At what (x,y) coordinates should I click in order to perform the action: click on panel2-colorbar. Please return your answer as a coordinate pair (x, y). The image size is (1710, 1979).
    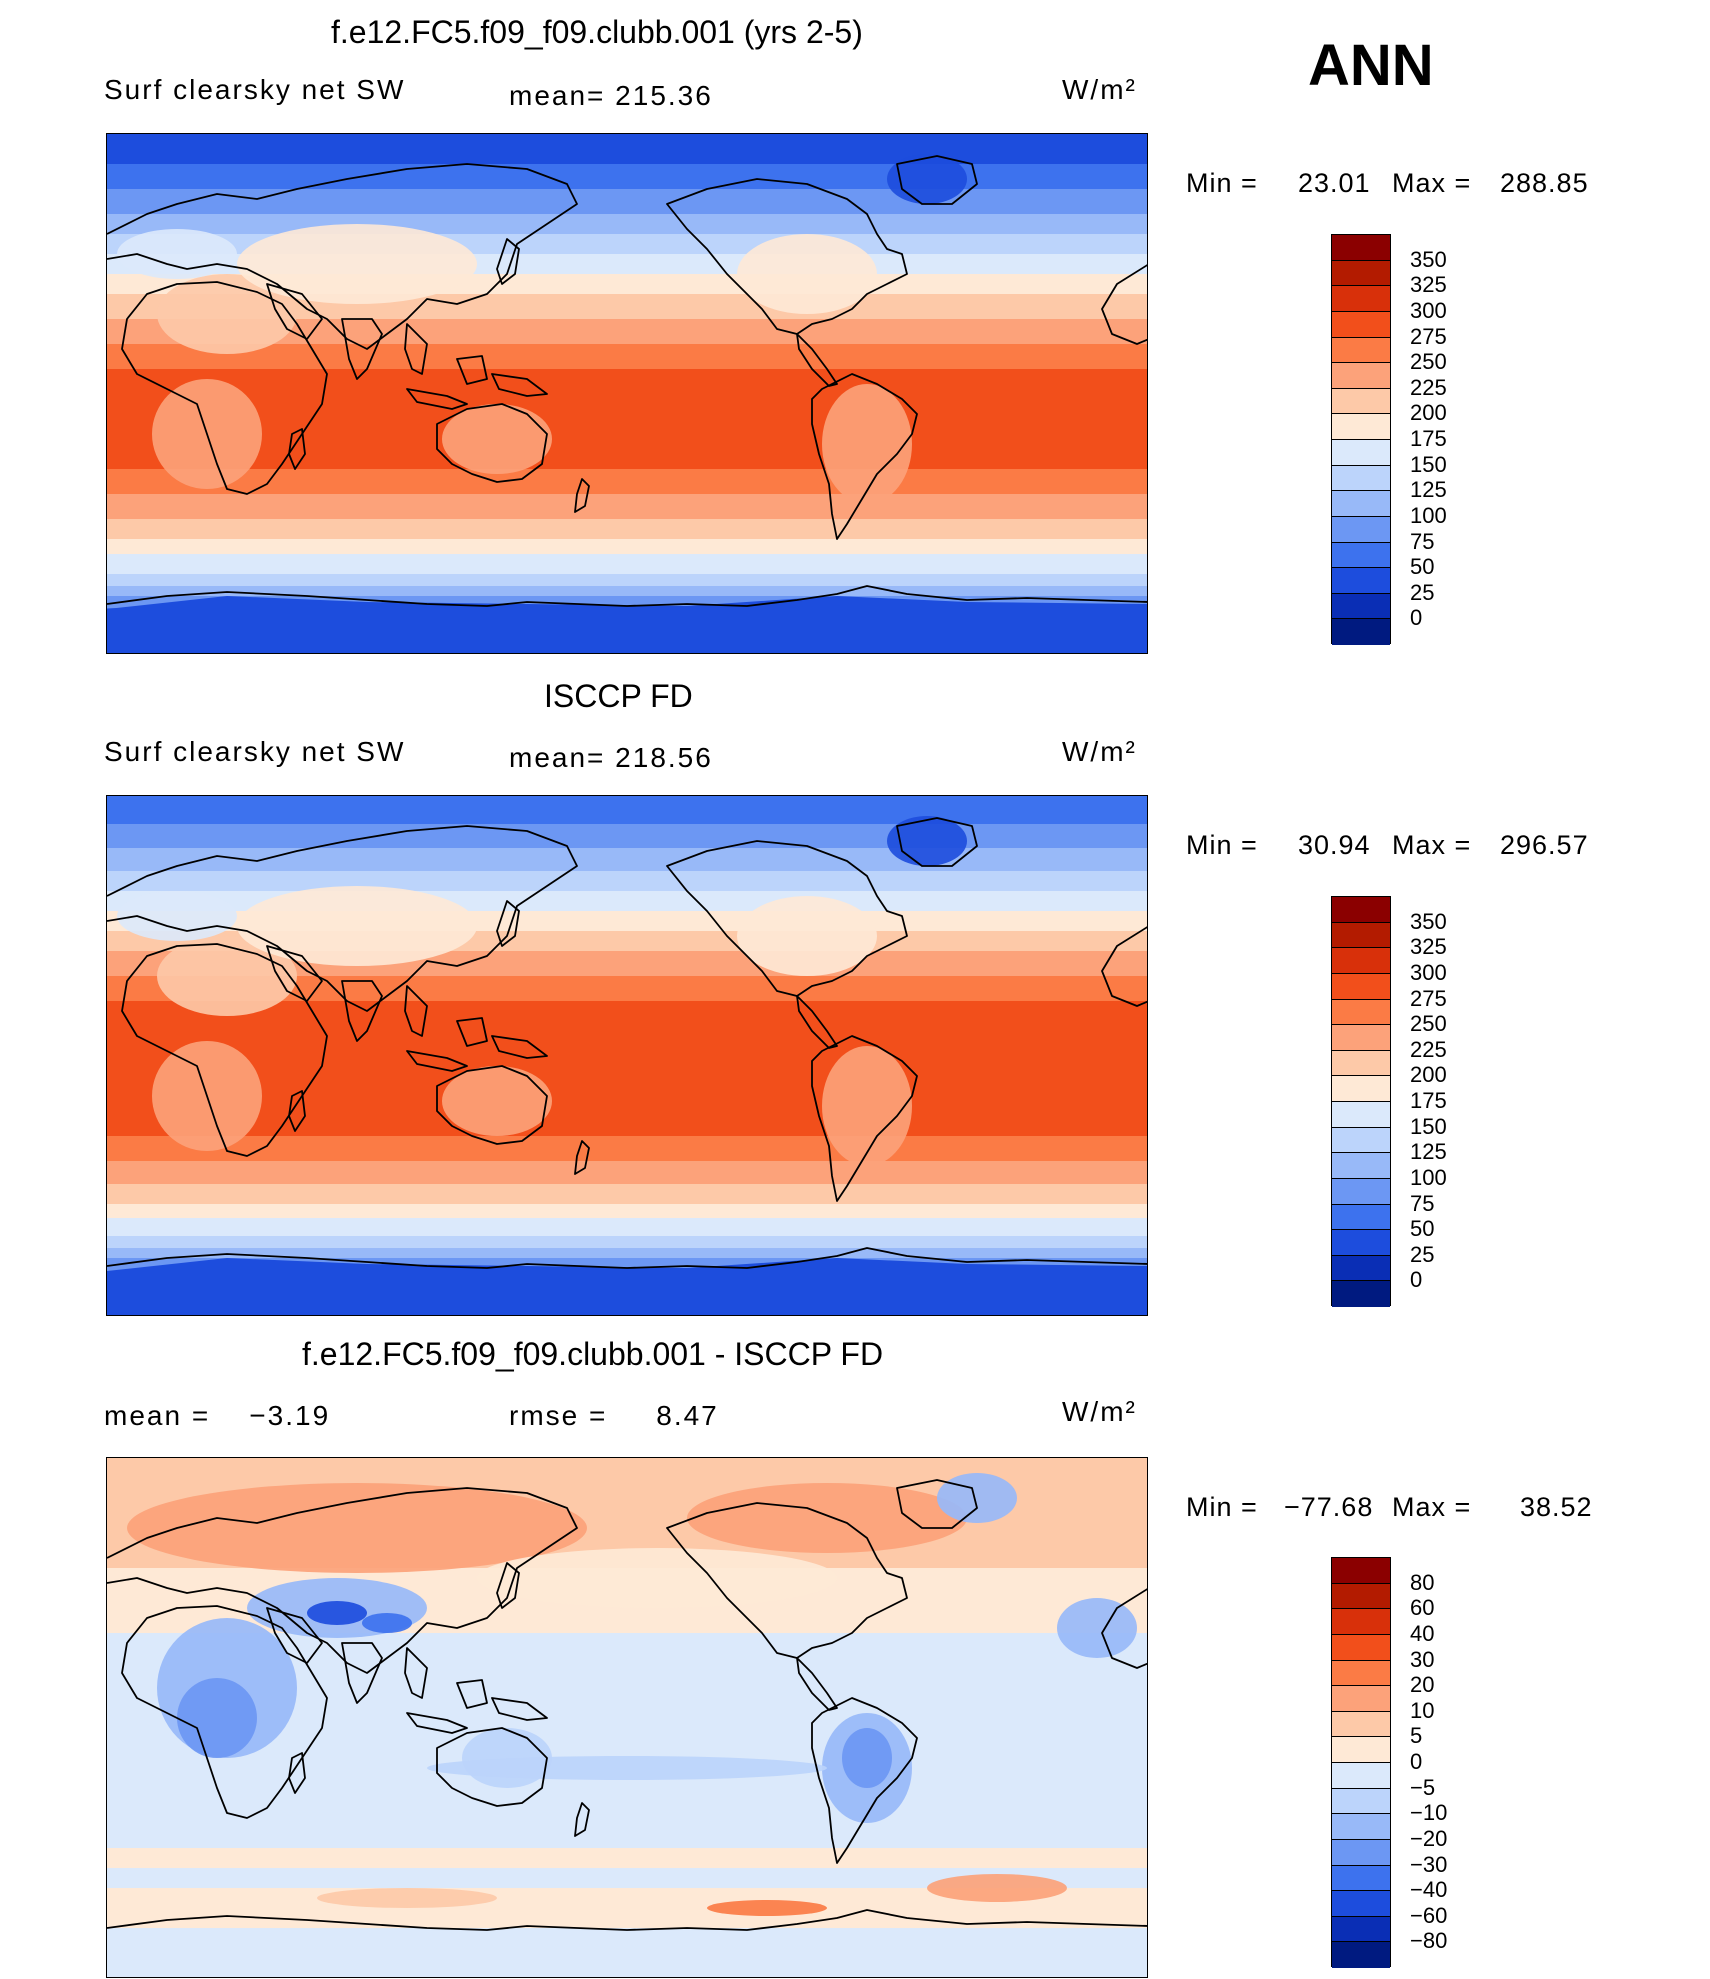
    Looking at the image, I should click on (1361, 1101).